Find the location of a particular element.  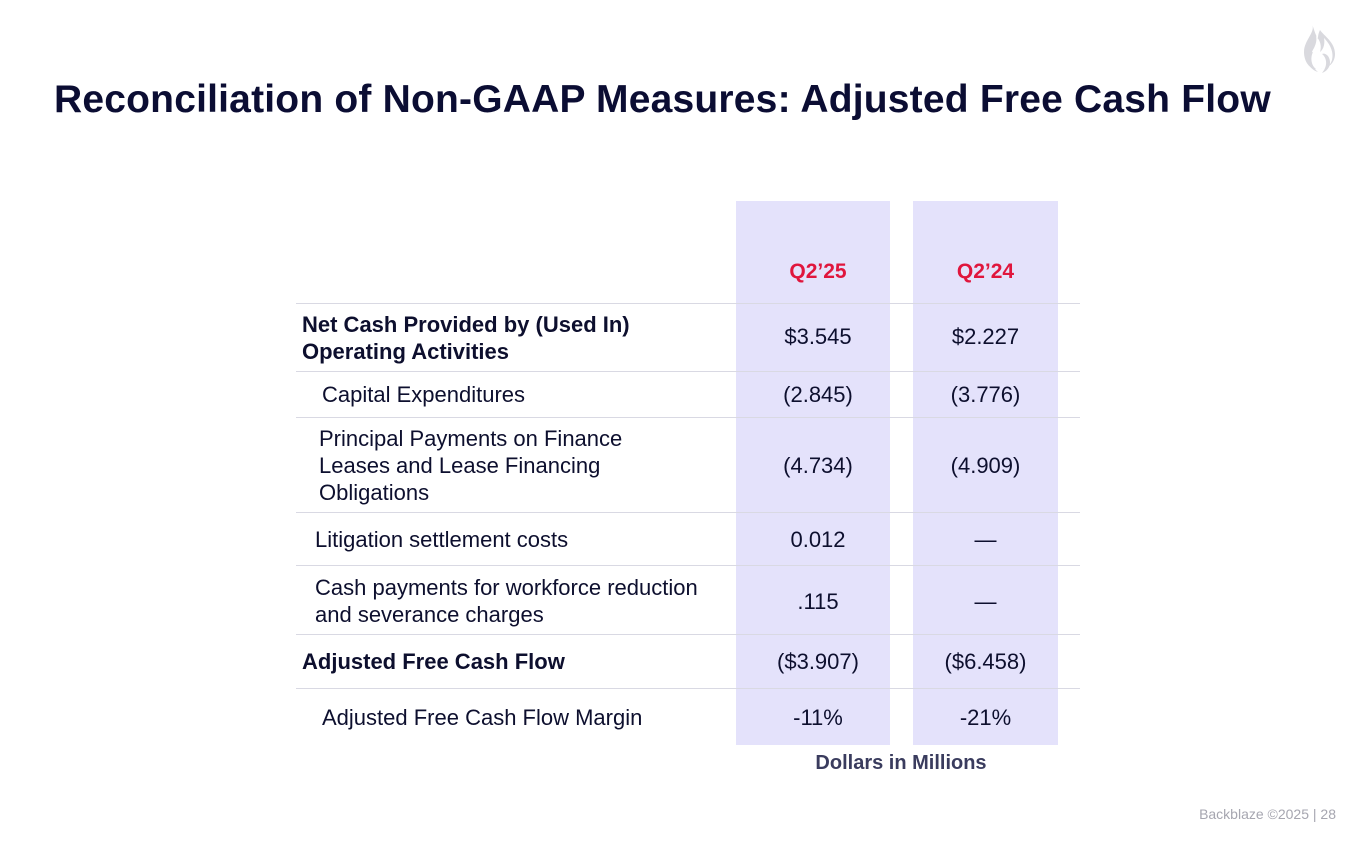

cell-capex-q2-24: (3.776) is located at coordinates (985, 394).